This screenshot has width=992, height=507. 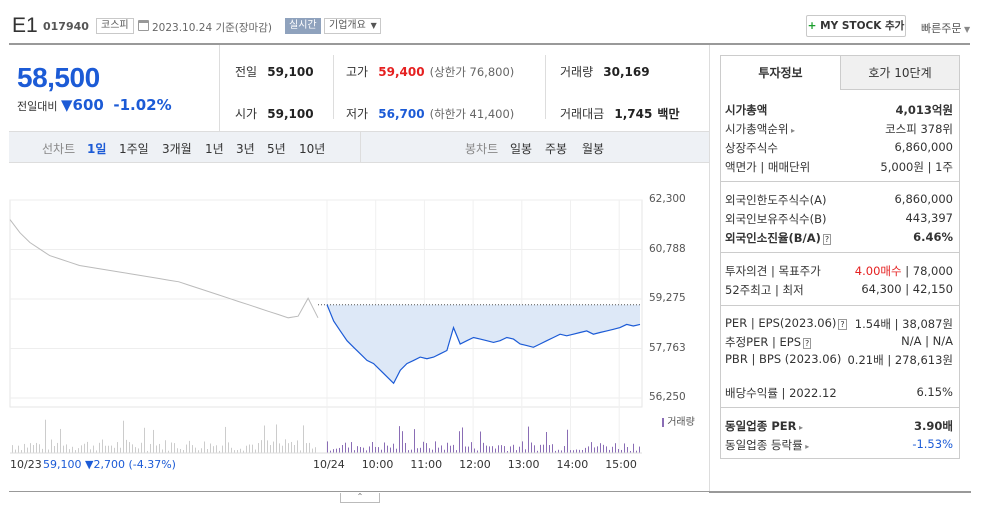 What do you see at coordinates (489, 44) in the screenshot?
I see `header-divider` at bounding box center [489, 44].